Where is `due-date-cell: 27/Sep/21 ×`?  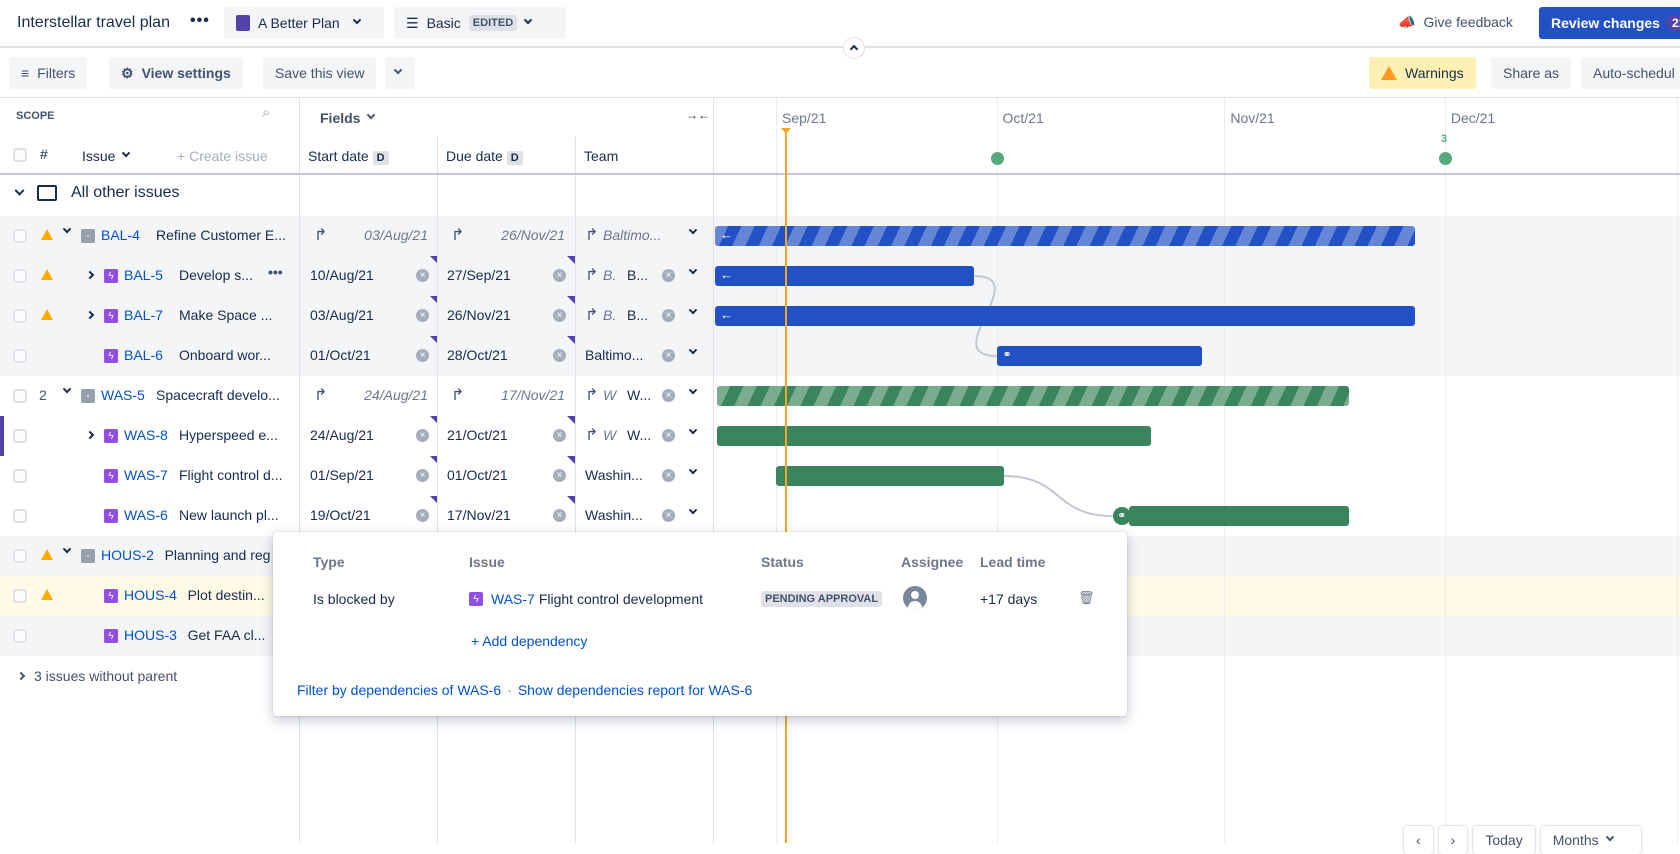 due-date-cell: 27/Sep/21 × is located at coordinates (506, 276).